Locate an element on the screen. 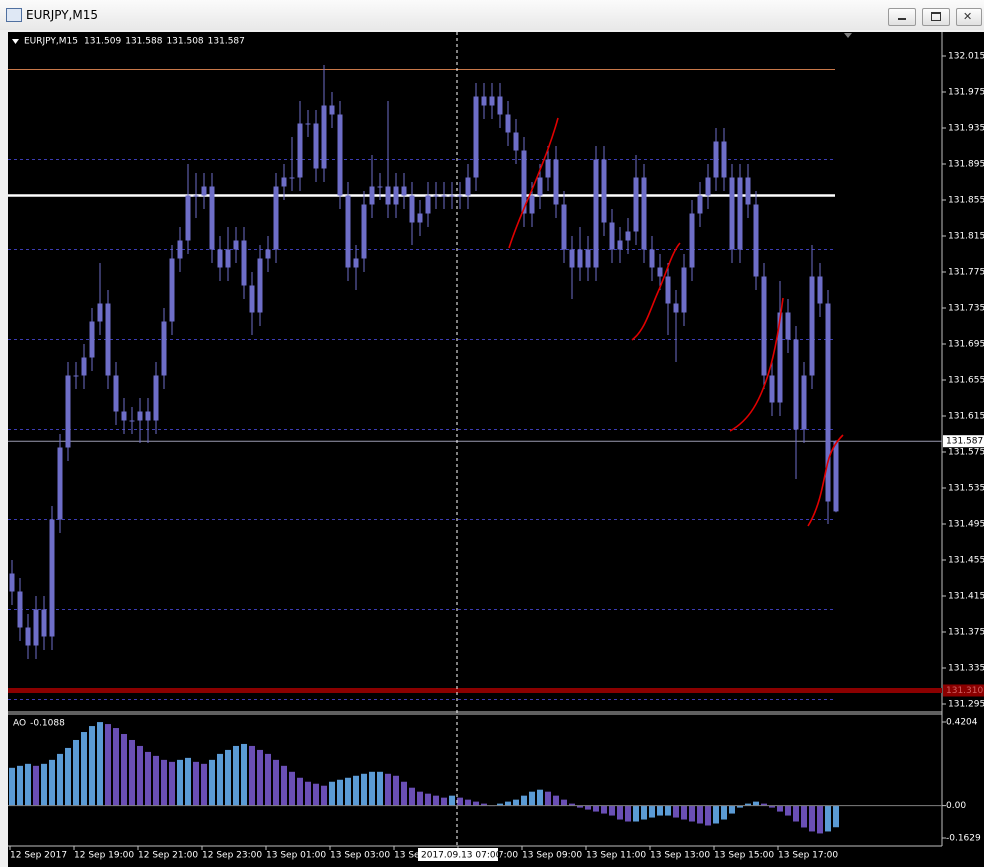 Image resolution: width=984 pixels, height=867 pixels. y-tick-label: 132.015 is located at coordinates (966, 57).